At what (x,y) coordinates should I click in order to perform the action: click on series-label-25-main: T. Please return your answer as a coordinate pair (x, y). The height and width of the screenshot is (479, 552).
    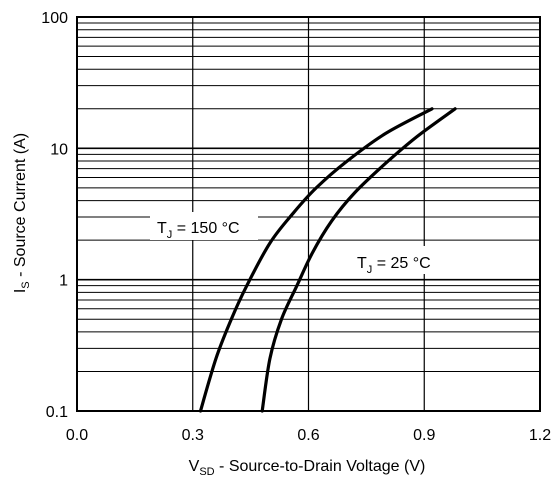
    Looking at the image, I should click on (362, 263).